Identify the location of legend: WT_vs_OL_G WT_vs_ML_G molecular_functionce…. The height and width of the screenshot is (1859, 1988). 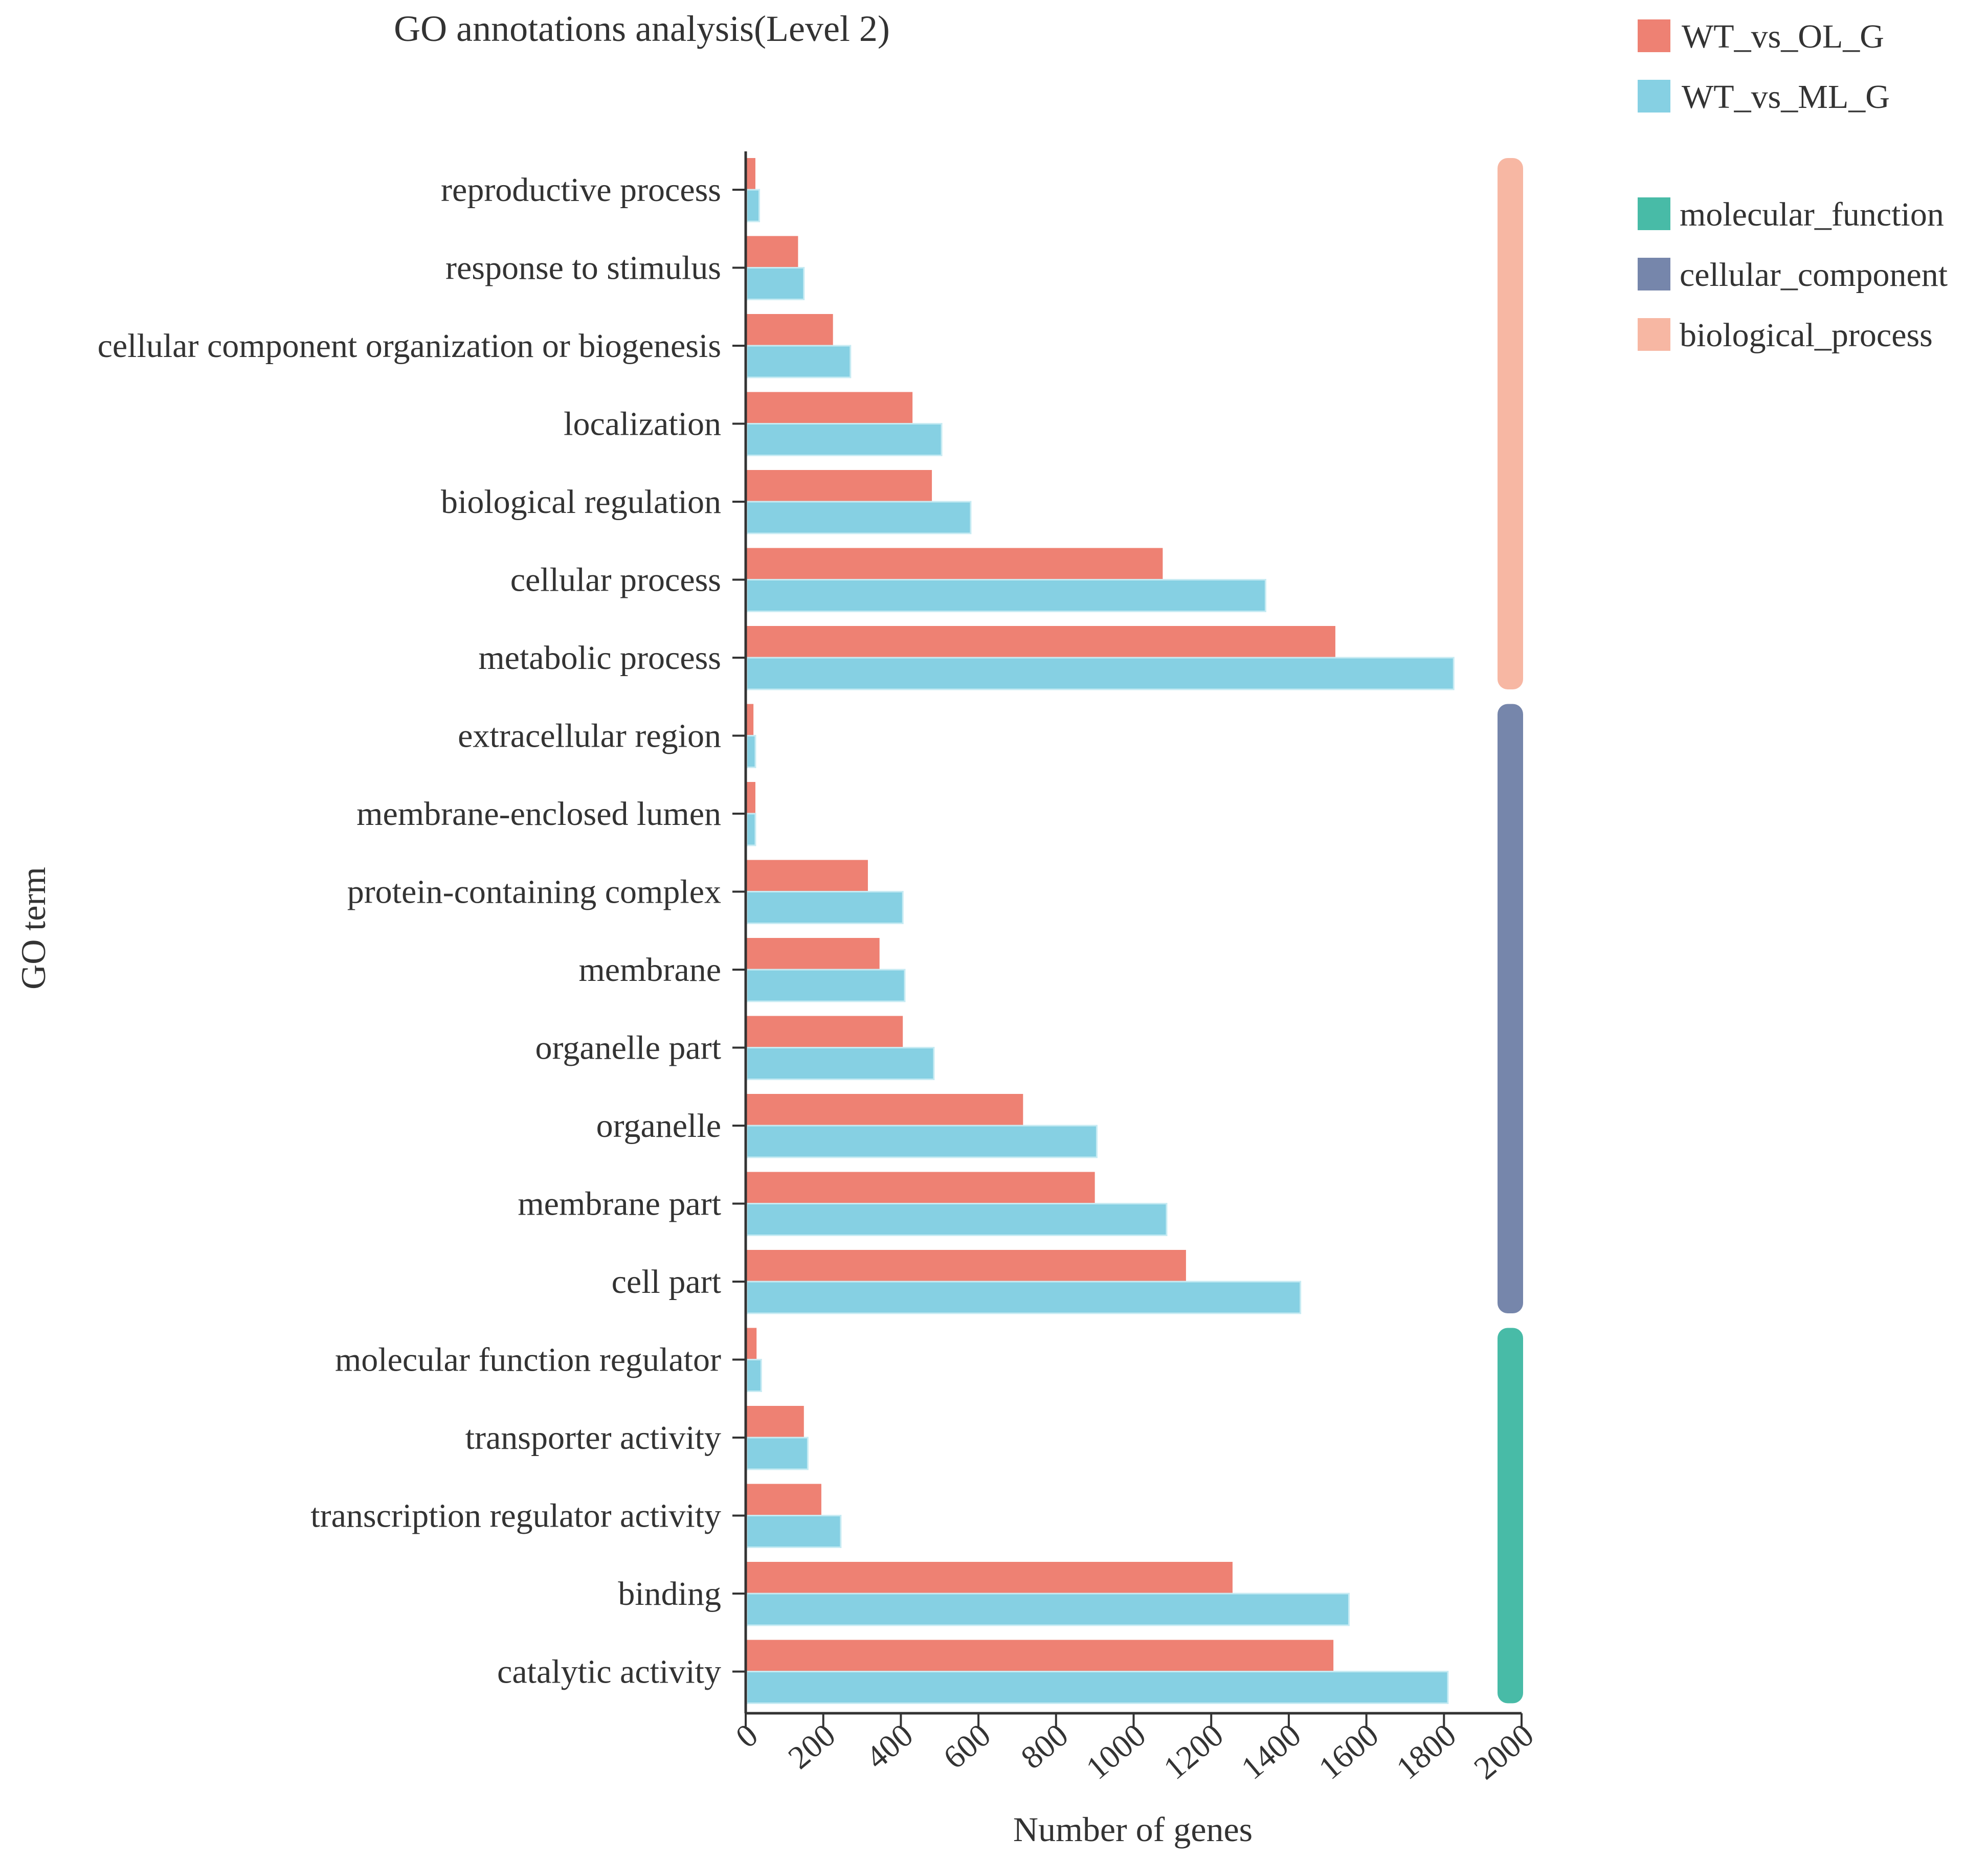
(1793, 186).